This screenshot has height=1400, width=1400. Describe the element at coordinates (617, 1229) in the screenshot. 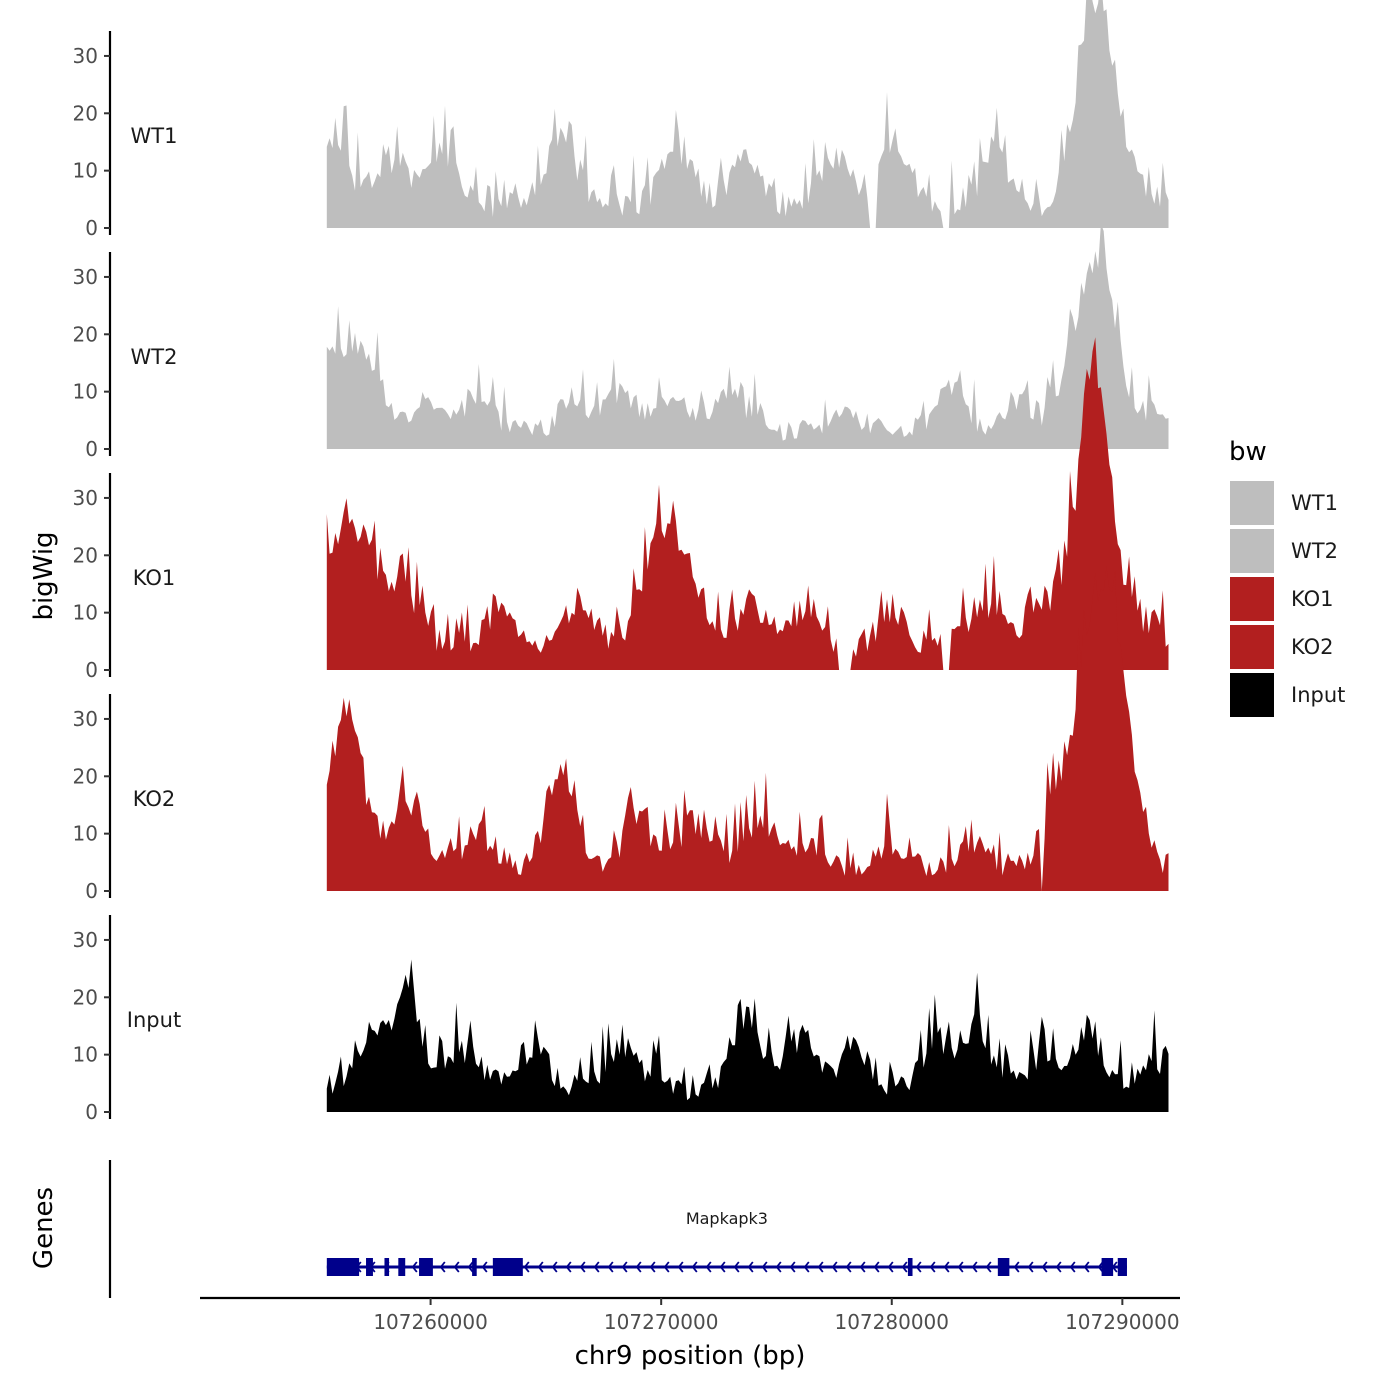

I see `genes-panel: Mapkapk3` at that location.